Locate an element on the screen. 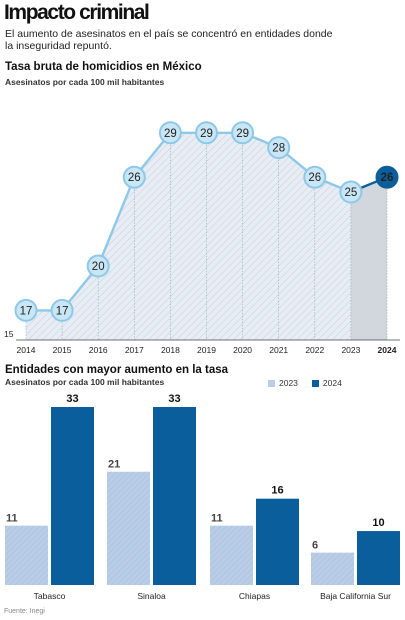 The image size is (405, 620). data-point-2022 is located at coordinates (315, 177).